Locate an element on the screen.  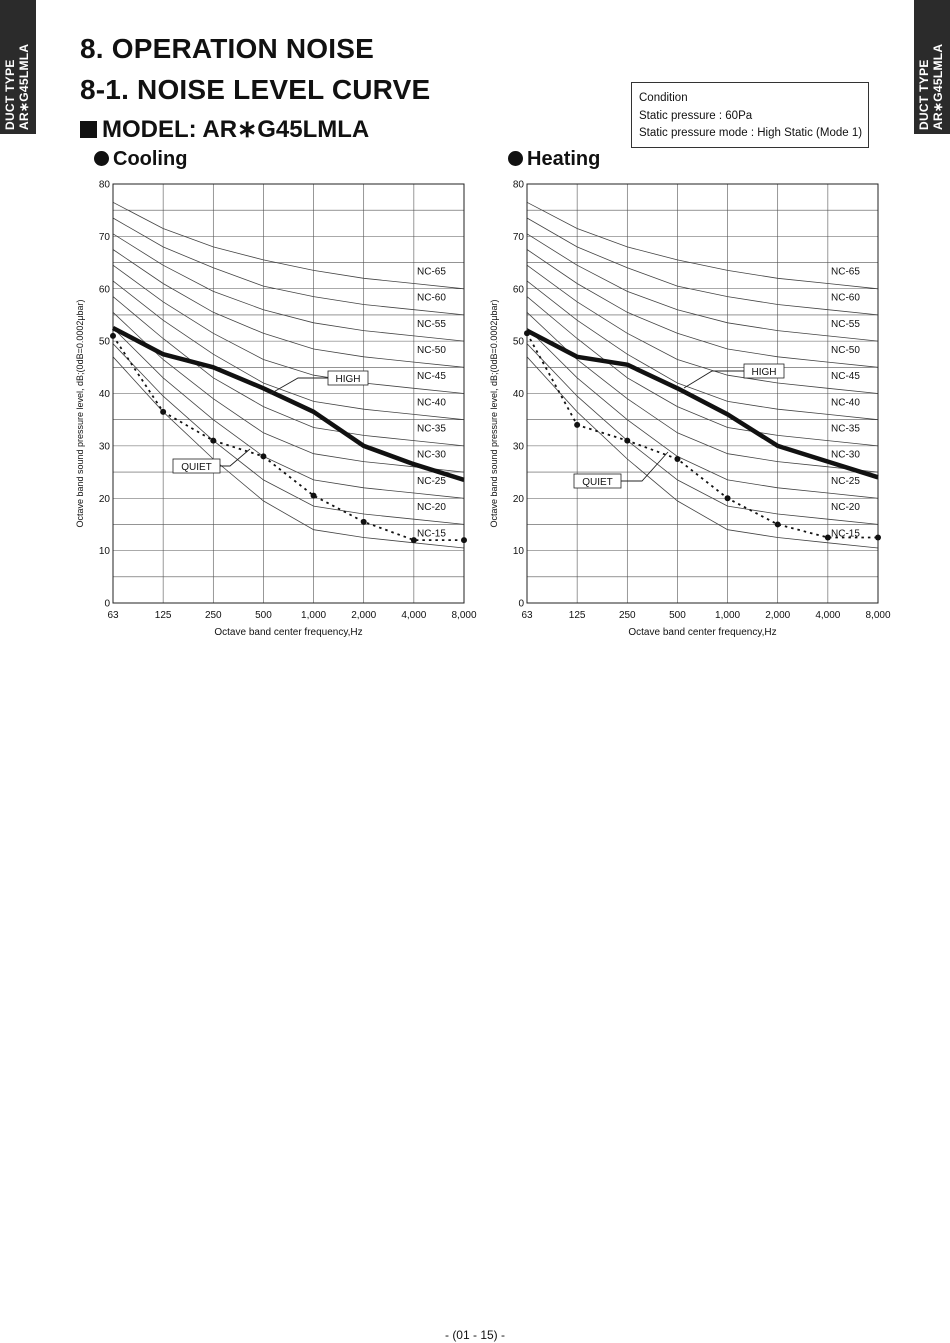
y-tick-label: 60 is located at coordinates (105, 289).